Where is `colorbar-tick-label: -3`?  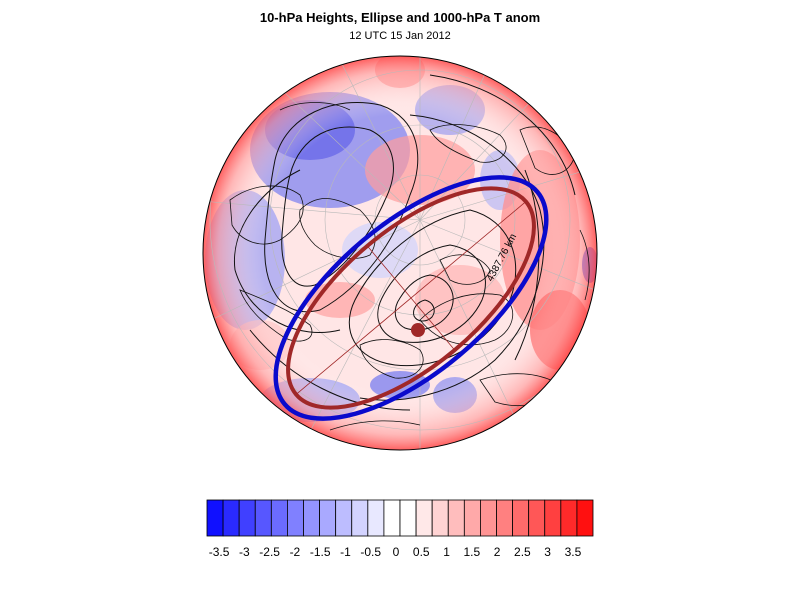
colorbar-tick-label: -3 is located at coordinates (244, 552).